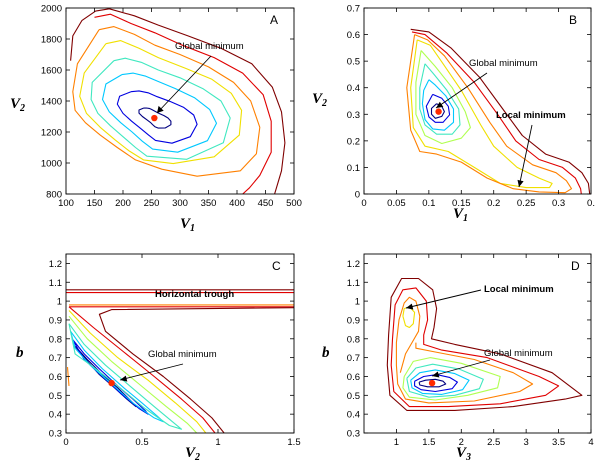 Image resolution: width=595 pixels, height=466 pixels. Describe the element at coordinates (293, 442) in the screenshot. I see `panel-c-x-tick-label: 1.5` at that location.